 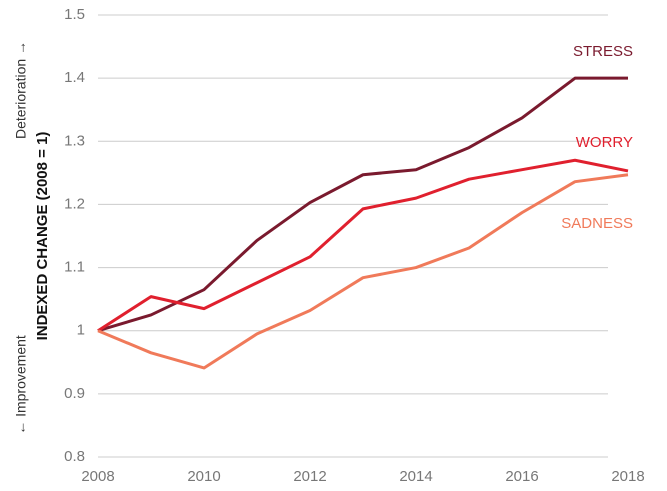 I want to click on y-tick-label: 1.3, so click(x=74, y=140).